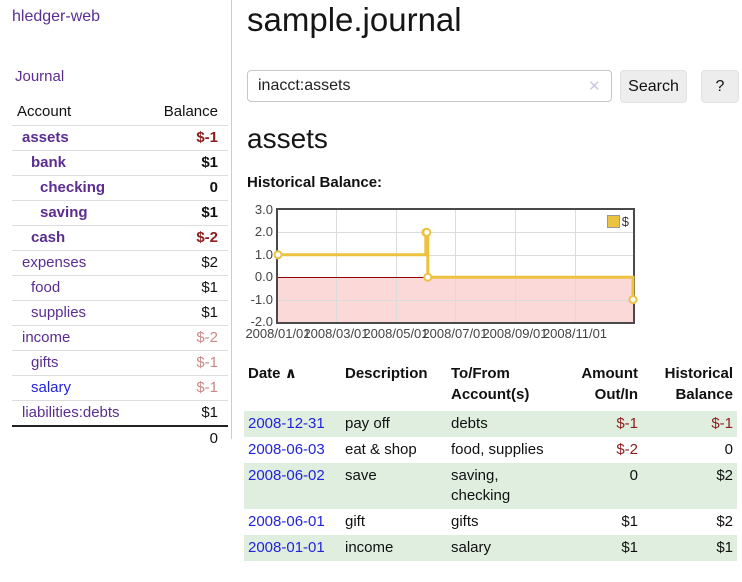 The width and height of the screenshot is (742, 582). I want to click on account-row: assets $-1, so click(120, 138).